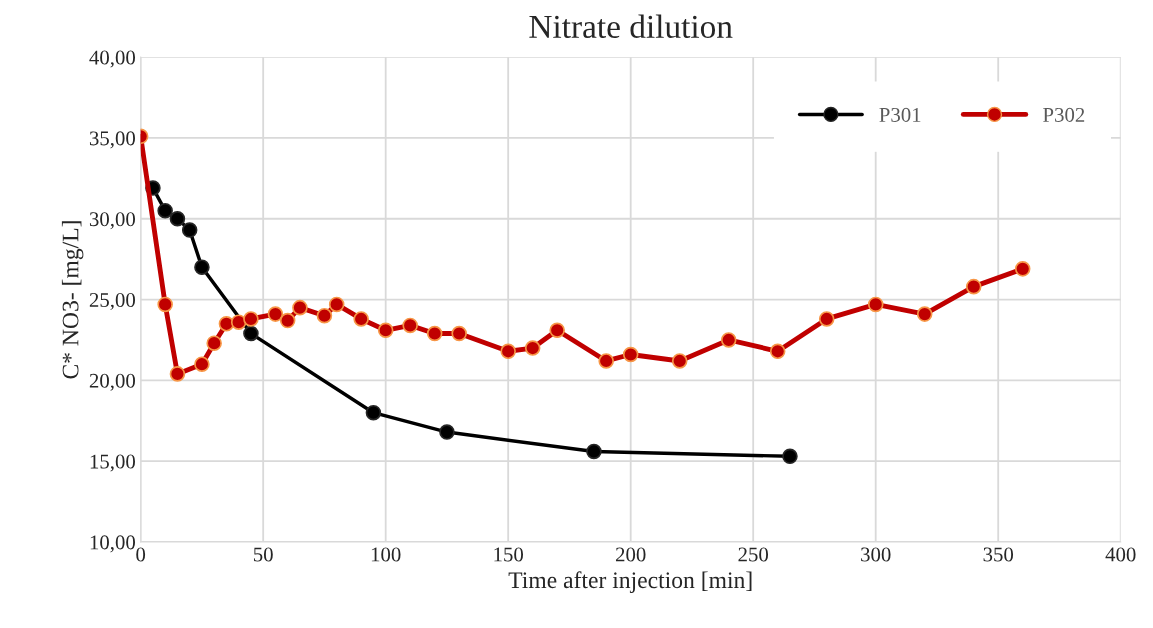 This screenshot has height=628, width=1153. Describe the element at coordinates (72, 300) in the screenshot. I see `y-axis-title: C* NO3- [mg/L]` at that location.